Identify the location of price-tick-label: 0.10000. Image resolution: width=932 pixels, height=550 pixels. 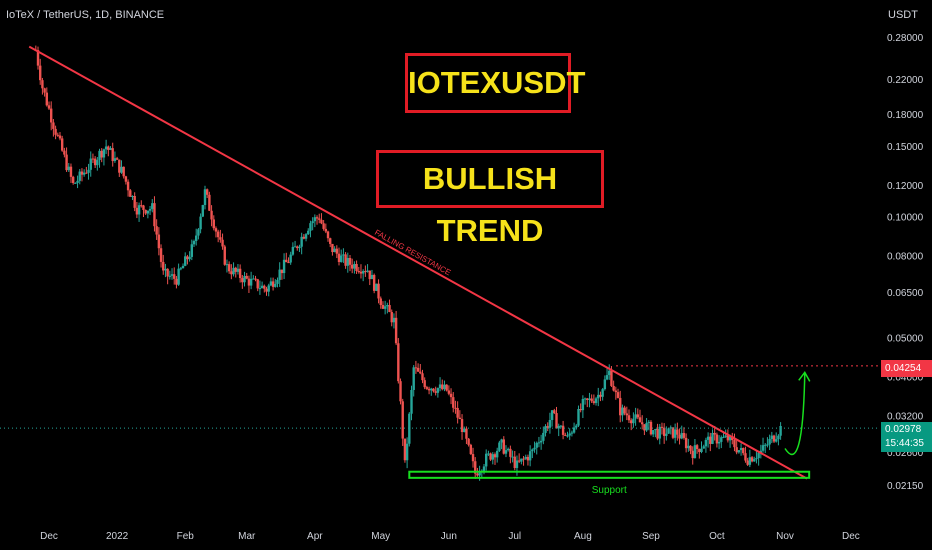
(905, 218).